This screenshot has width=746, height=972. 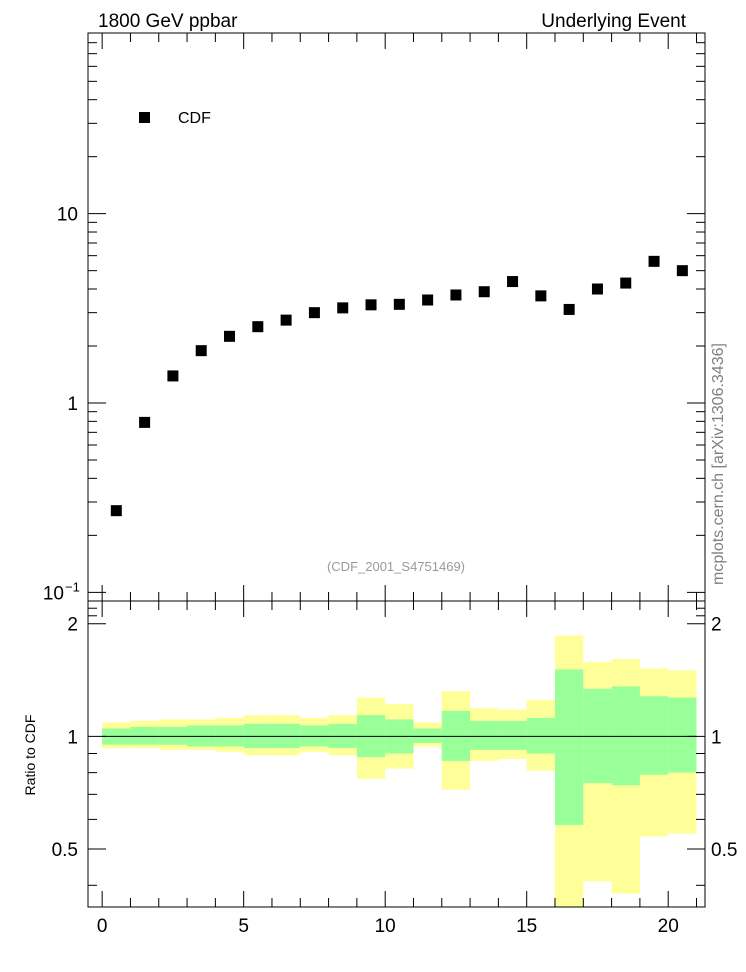 What do you see at coordinates (72, 404) in the screenshot?
I see `y-tick-label: 1` at bounding box center [72, 404].